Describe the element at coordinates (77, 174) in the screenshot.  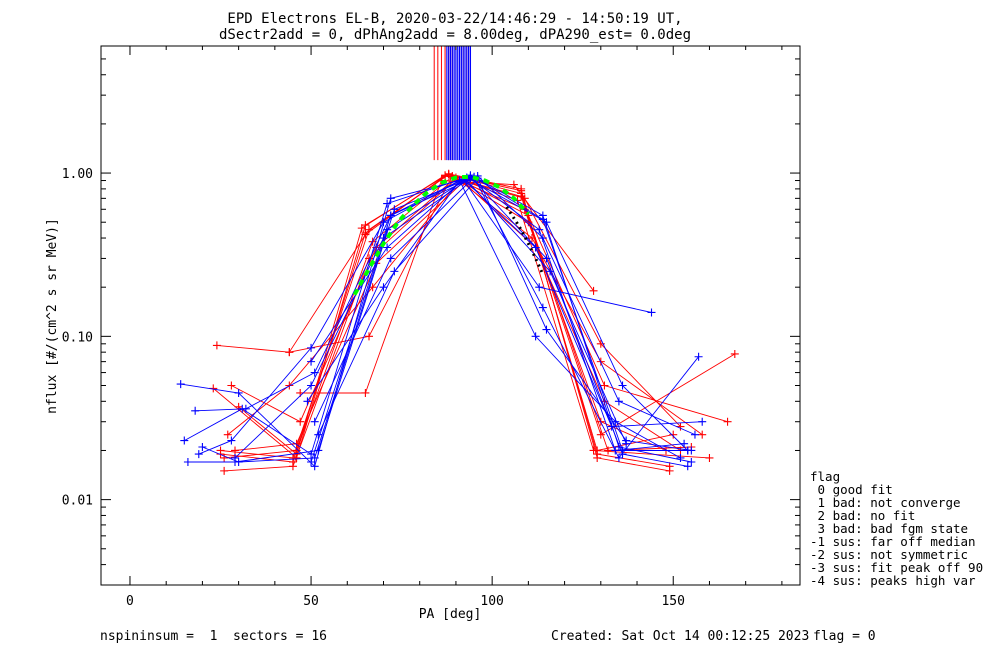
I see `y-tick-label: 1.00` at that location.